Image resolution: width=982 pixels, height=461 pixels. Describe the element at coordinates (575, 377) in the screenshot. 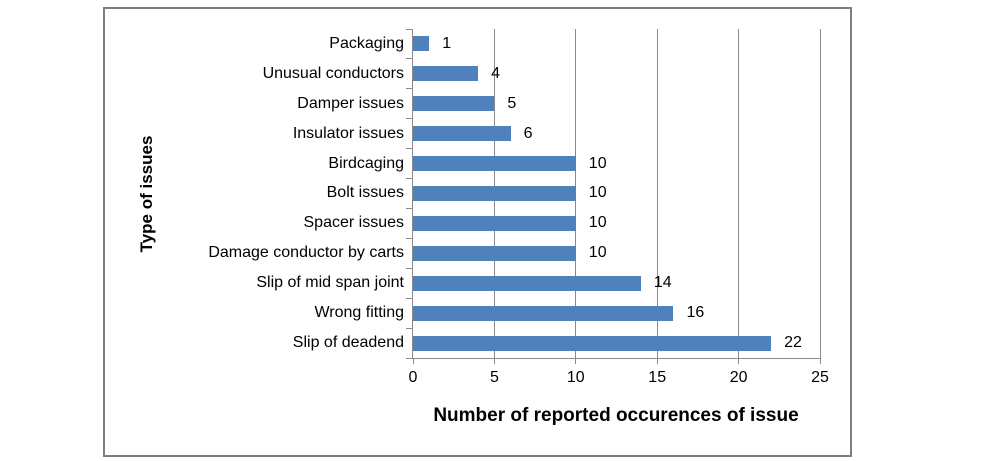

I see `x-tick-label: 10` at that location.